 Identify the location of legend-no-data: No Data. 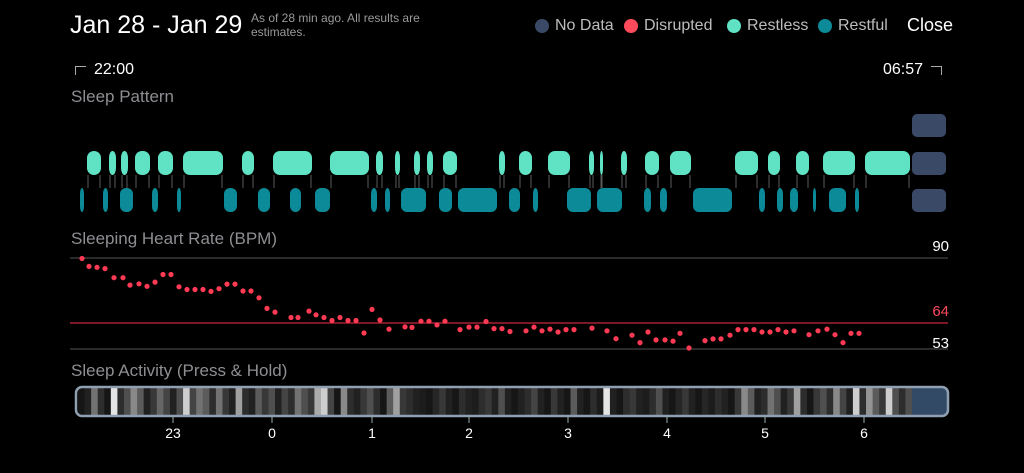
(574, 26).